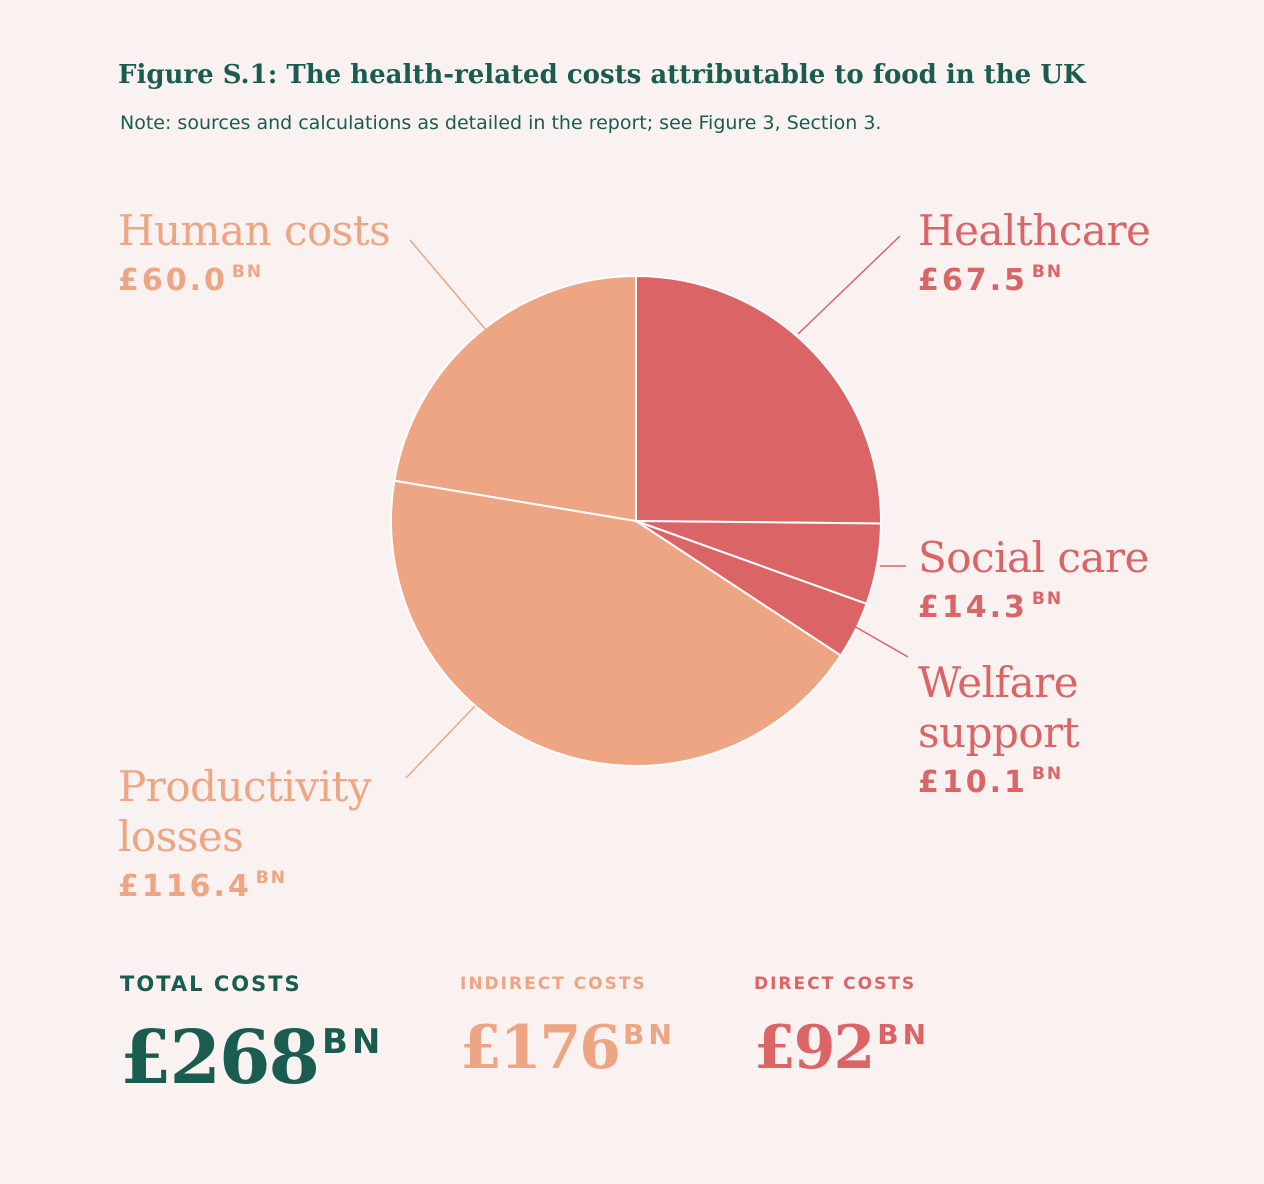 Image resolution: width=1264 pixels, height=1184 pixels. I want to click on pie-slice-healthcare, so click(758, 400).